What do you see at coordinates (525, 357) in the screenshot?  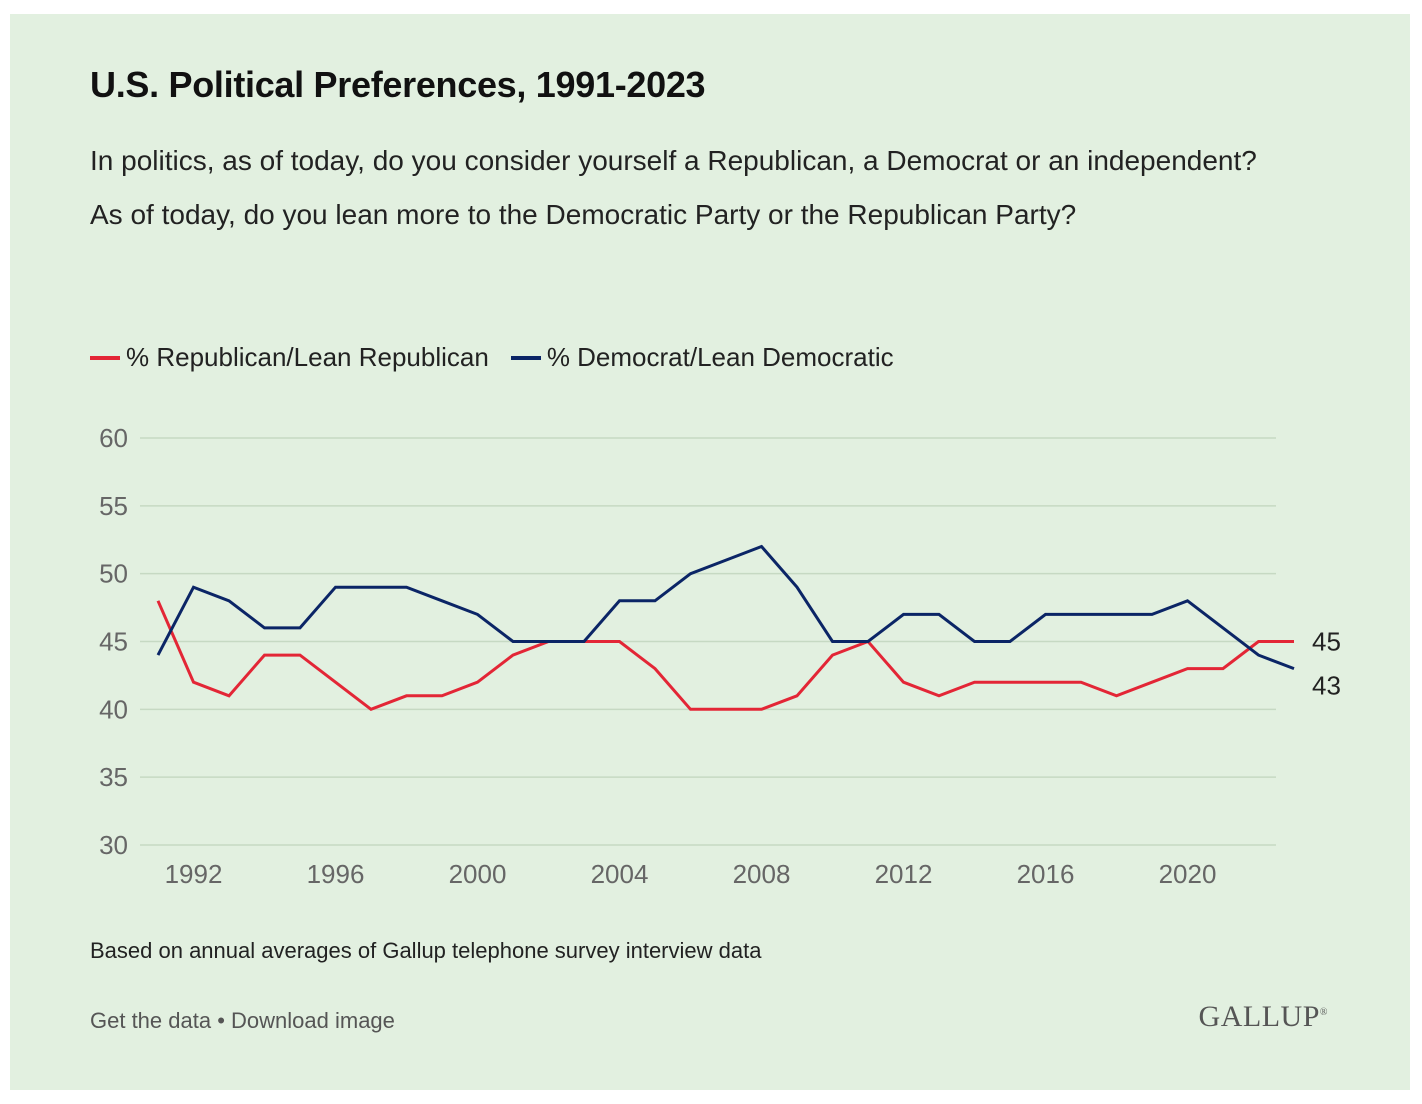 I see `legend-swatch-democrat` at bounding box center [525, 357].